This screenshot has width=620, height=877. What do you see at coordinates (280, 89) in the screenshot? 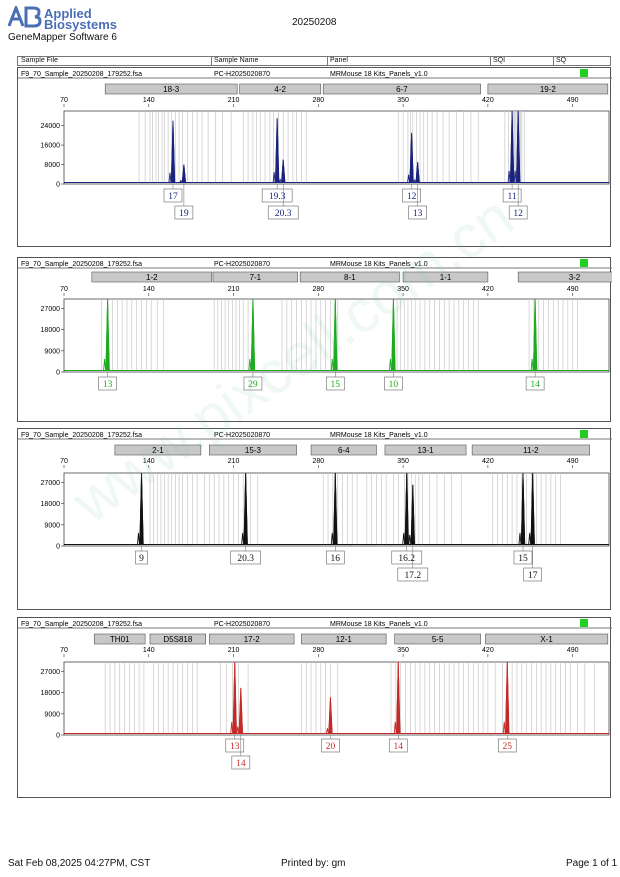
I see `marker-label: 4-2` at bounding box center [280, 89].